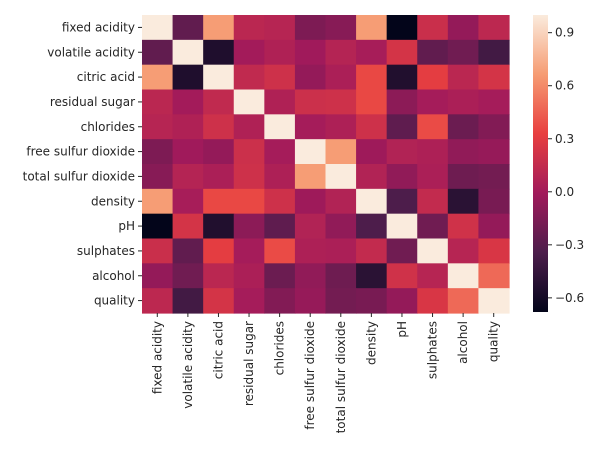  Describe the element at coordinates (494, 341) in the screenshot. I see `column-tick-label: quality` at that location.